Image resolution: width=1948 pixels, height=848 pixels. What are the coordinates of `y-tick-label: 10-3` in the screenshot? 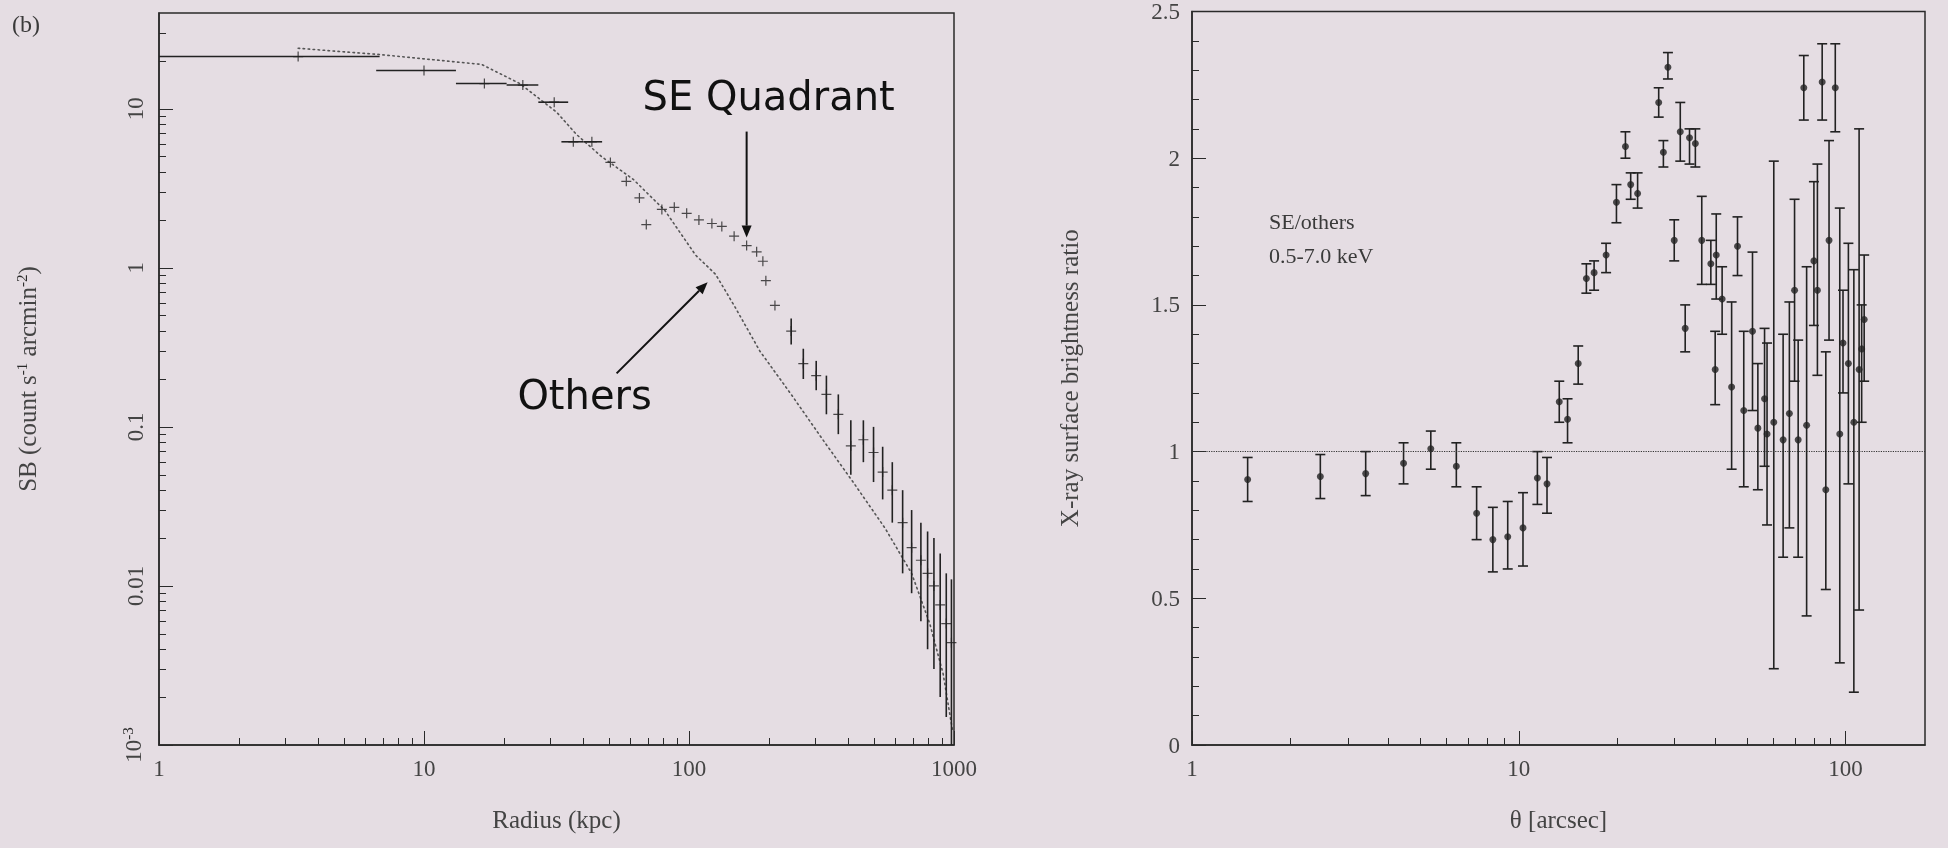 It's located at (132, 745).